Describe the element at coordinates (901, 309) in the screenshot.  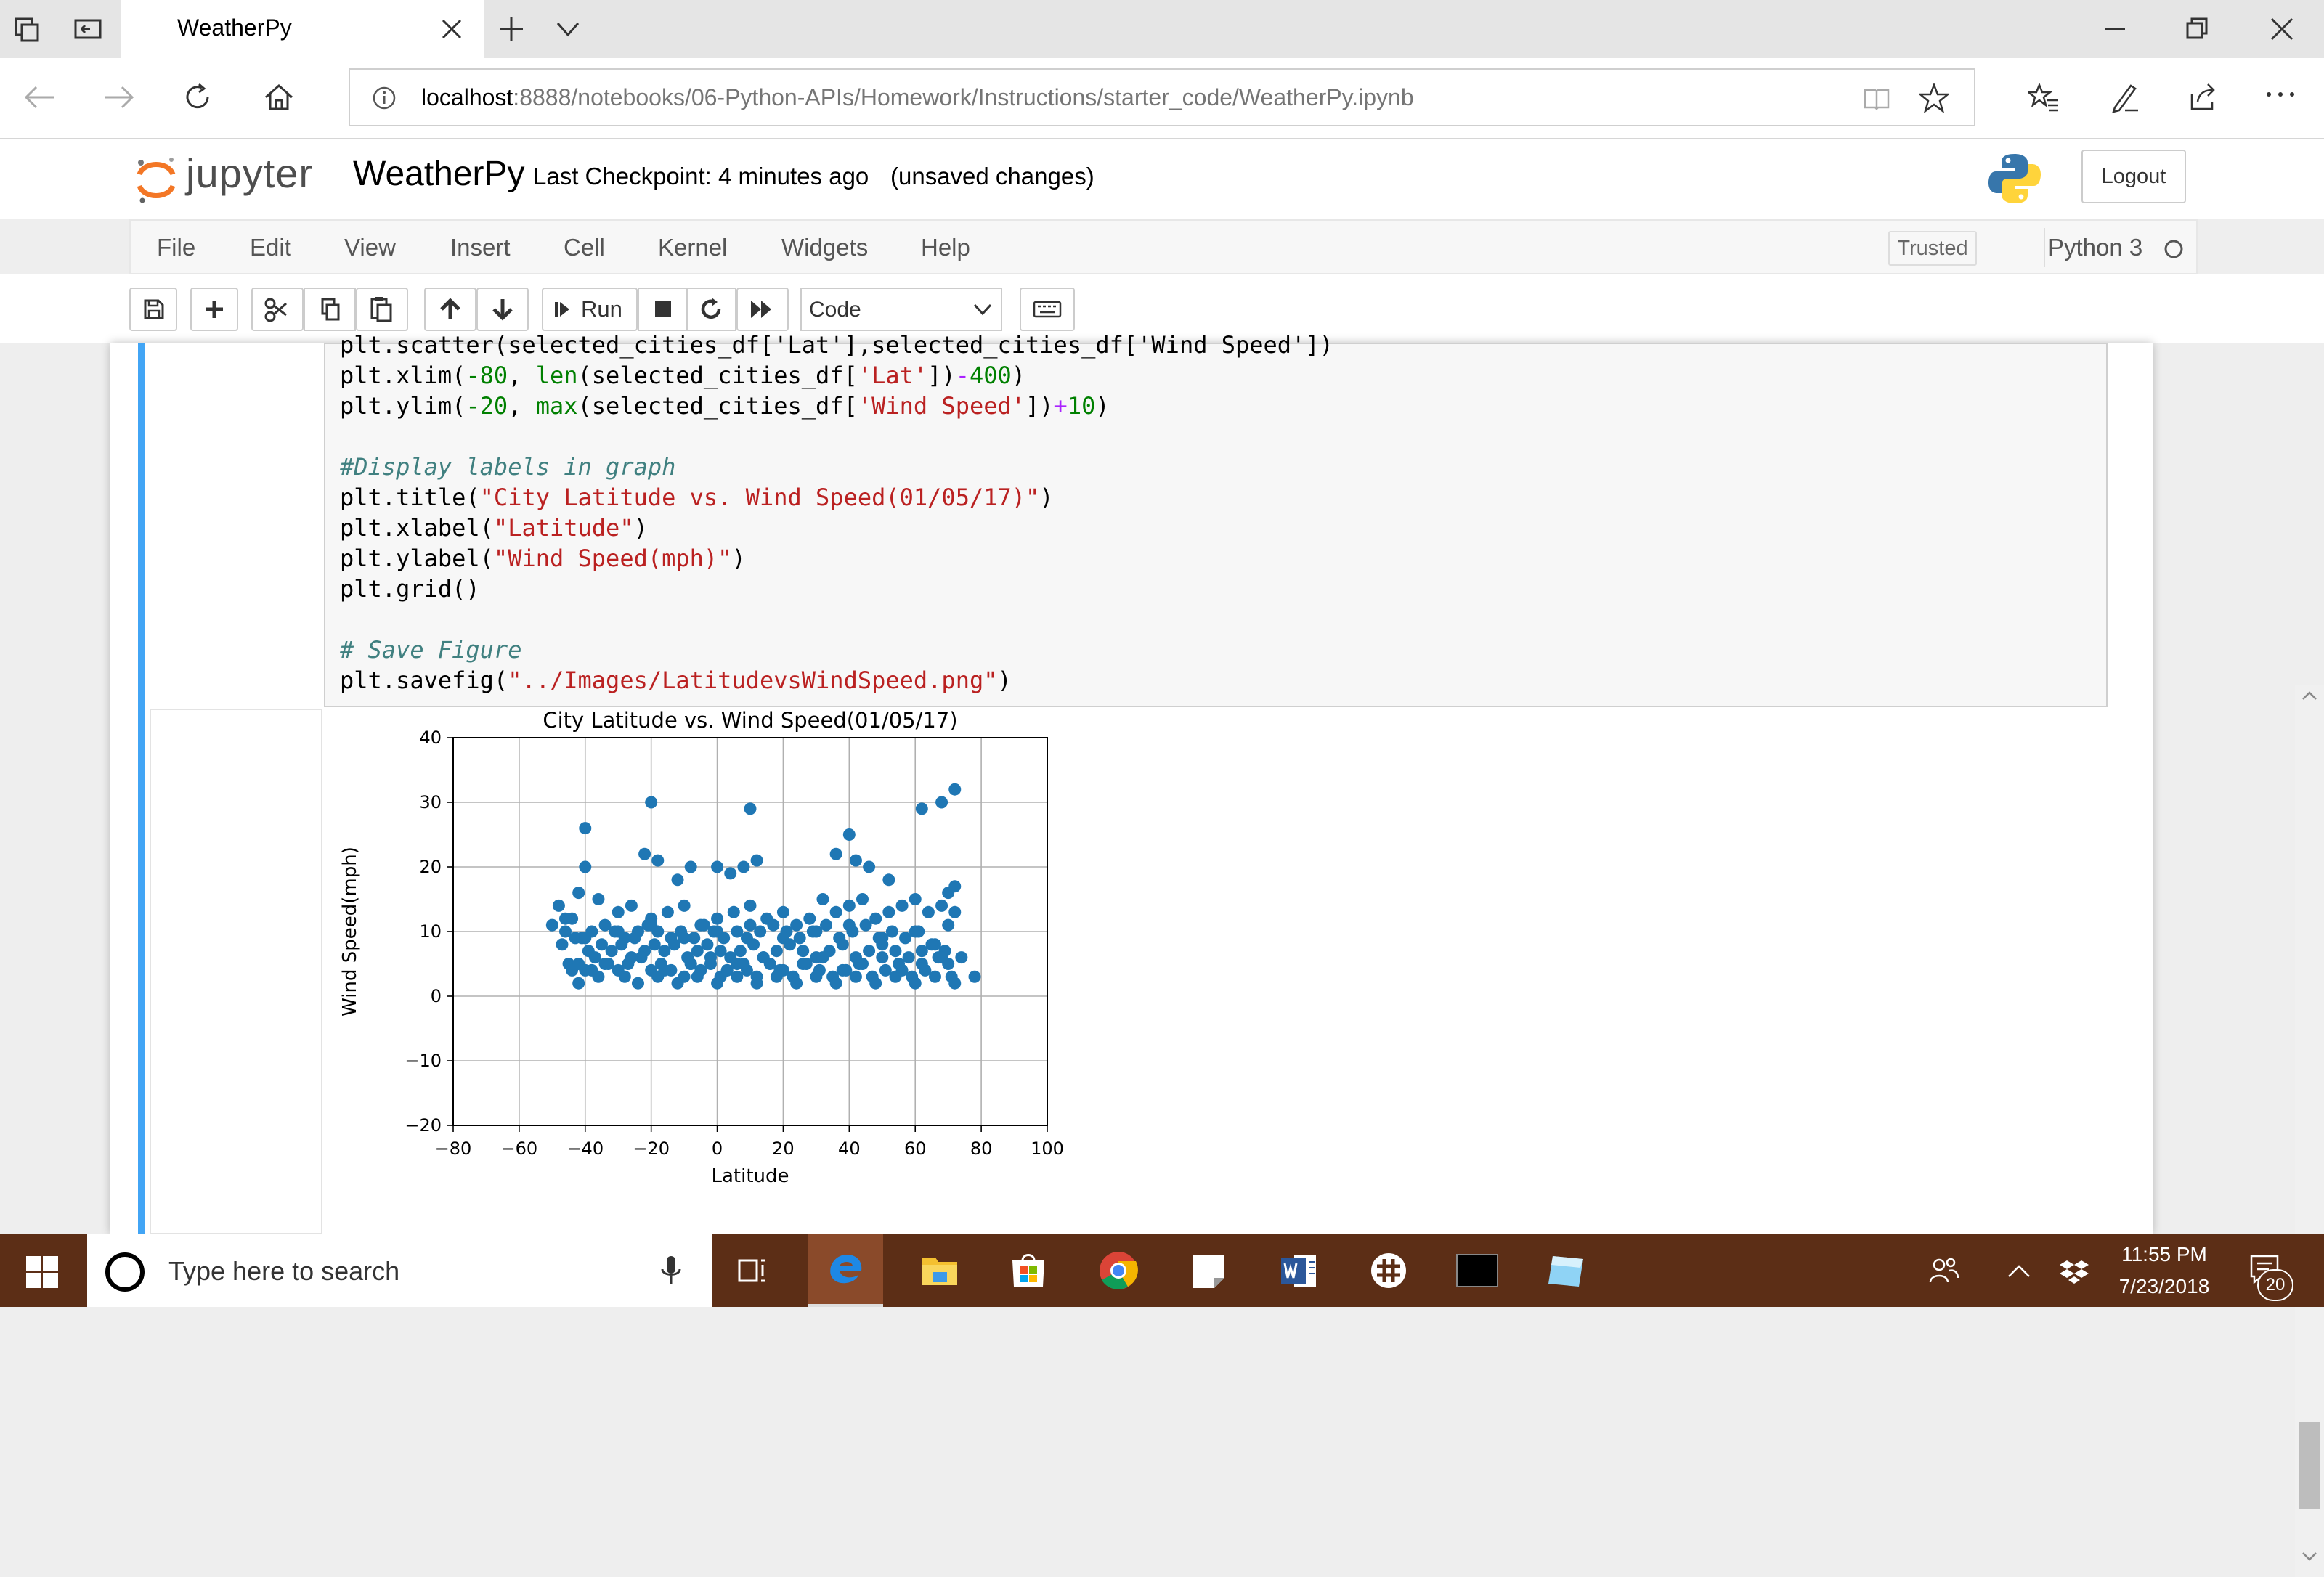
I see `cell-type-select: Code` at that location.